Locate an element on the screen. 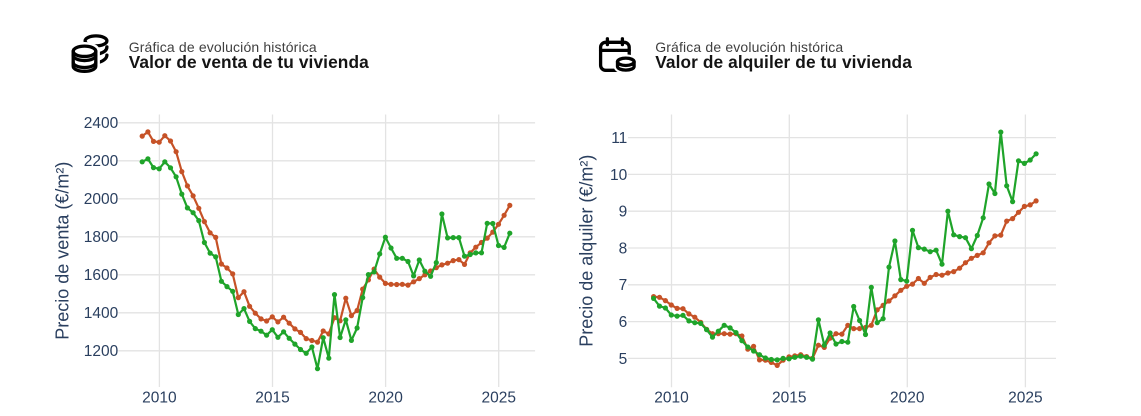  svg-text: 1200 is located at coordinates (101, 351).